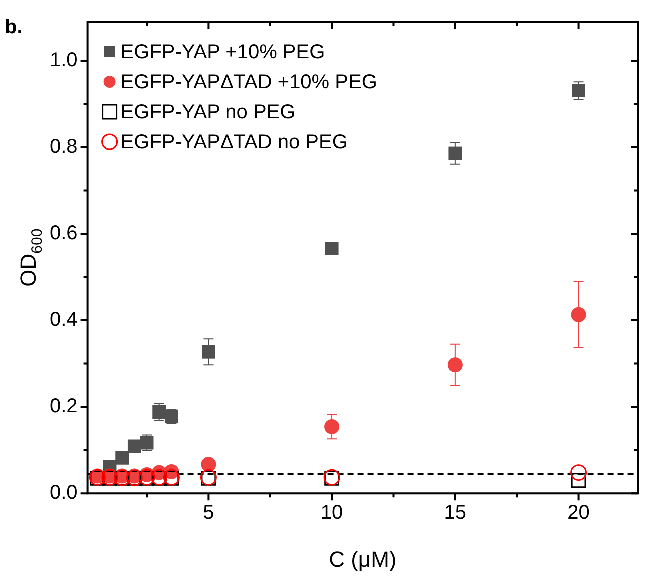  Describe the element at coordinates (223, 53) in the screenshot. I see `legend-label: EGFP-YAP +10% PEG` at that location.